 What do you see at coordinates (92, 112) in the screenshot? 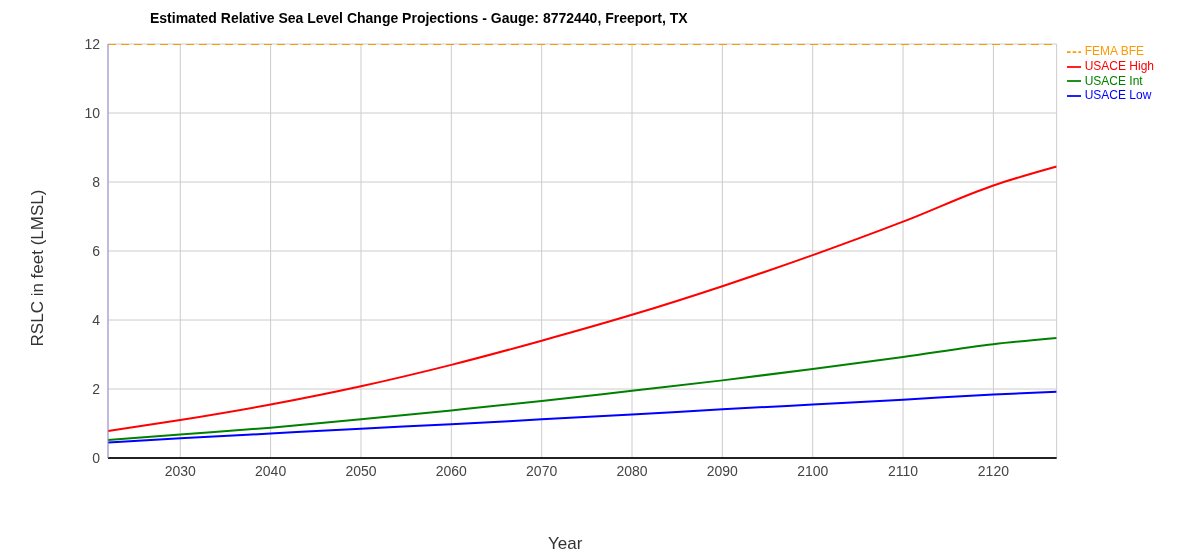
I see `y-tick-label: 10` at bounding box center [92, 112].